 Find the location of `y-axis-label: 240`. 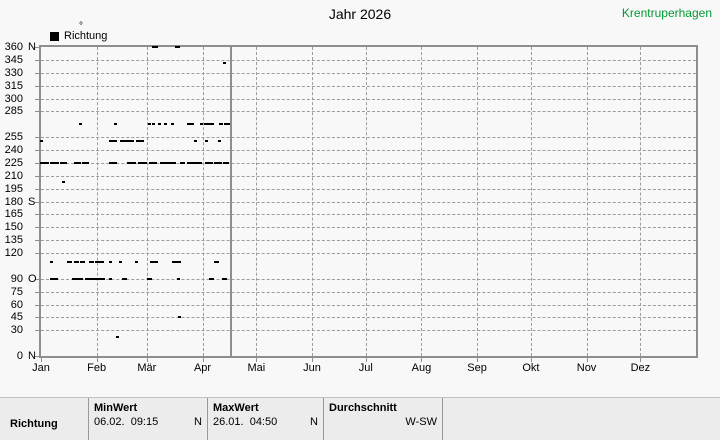

y-axis-label: 240 is located at coordinates (18, 150).